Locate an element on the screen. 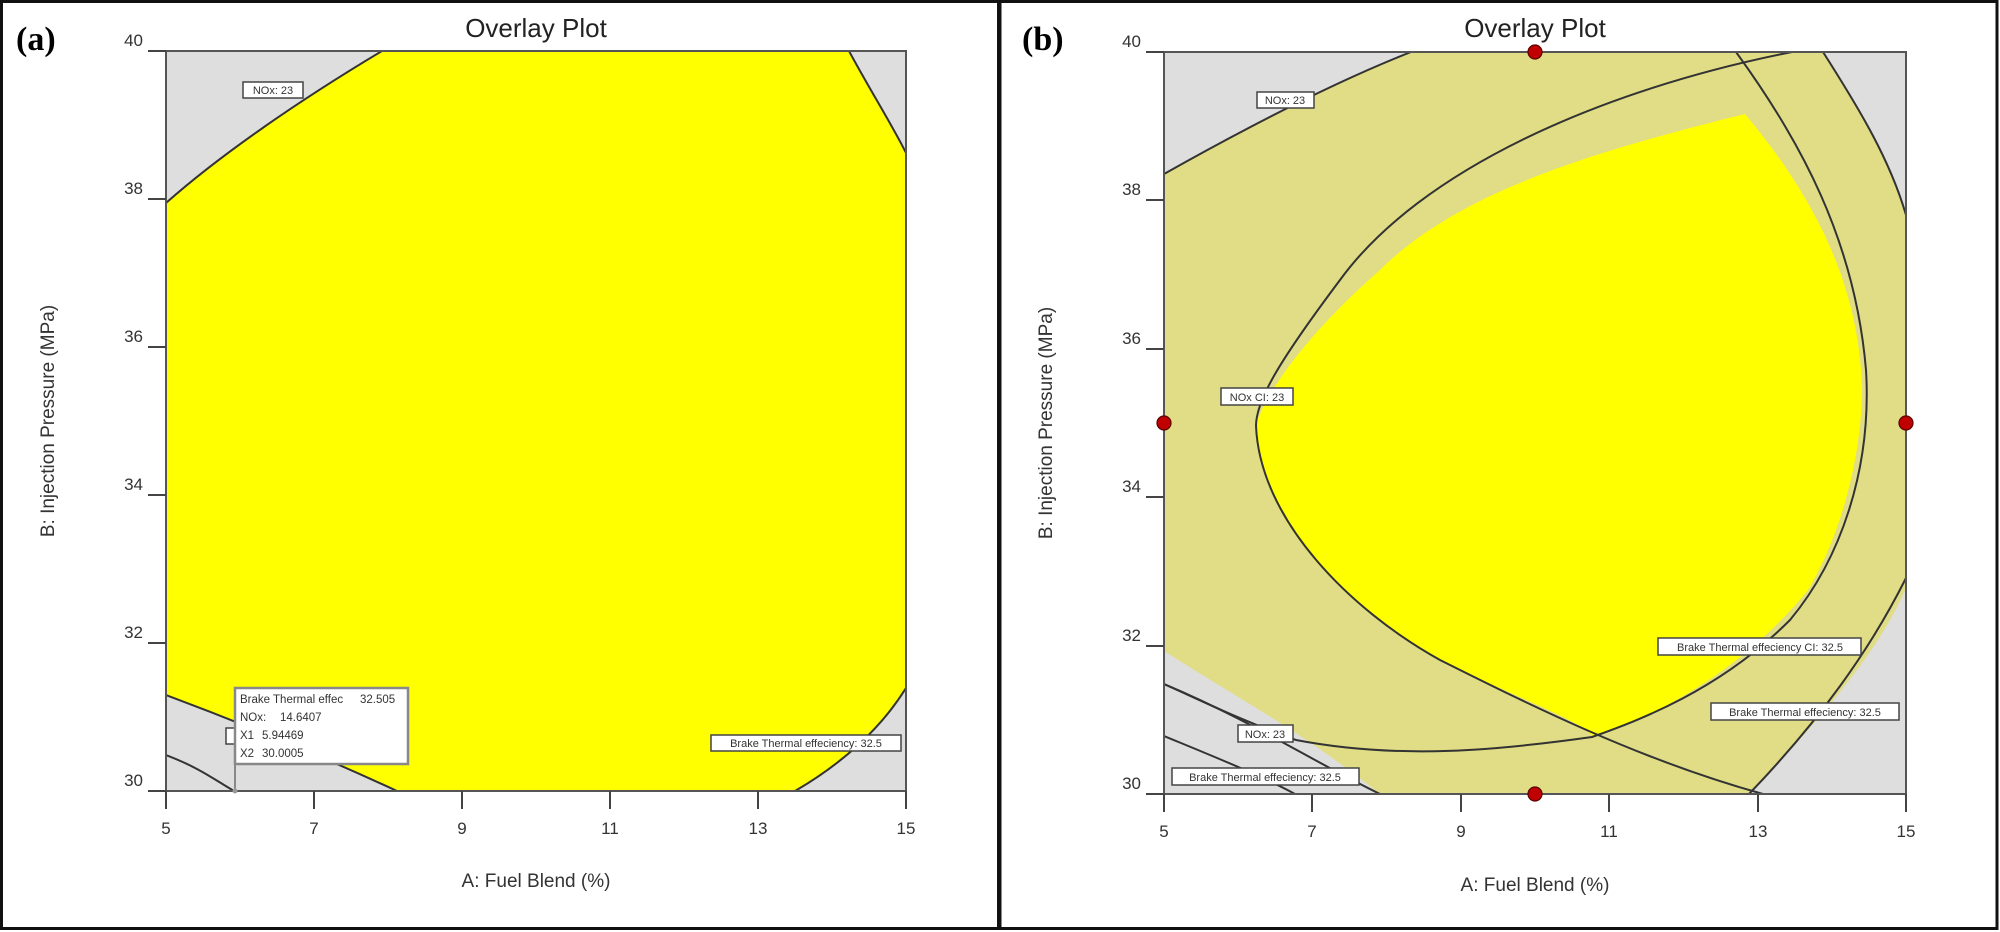 Image resolution: width=2000 pixels, height=932 pixels. panel-a-label-nox: NOx: 23 is located at coordinates (273, 90).